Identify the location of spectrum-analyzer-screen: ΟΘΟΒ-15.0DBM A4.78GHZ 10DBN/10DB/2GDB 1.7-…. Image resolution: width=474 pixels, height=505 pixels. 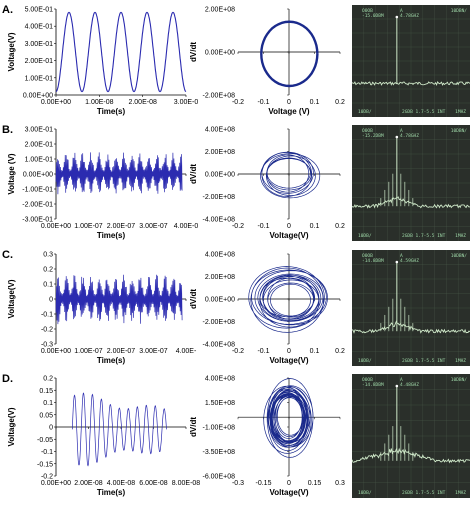
(411, 61).